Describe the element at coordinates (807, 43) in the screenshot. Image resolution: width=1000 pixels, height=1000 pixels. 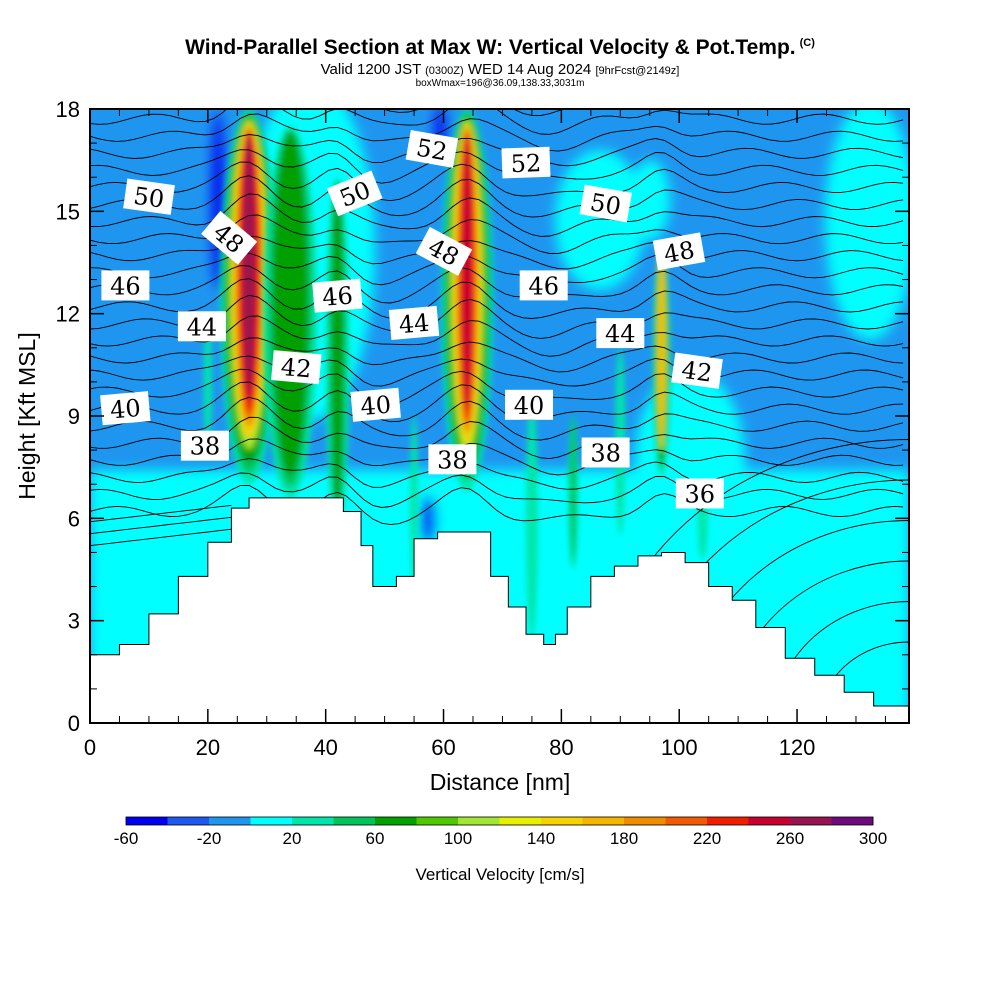
I see `copyright-mark: (C)` at that location.